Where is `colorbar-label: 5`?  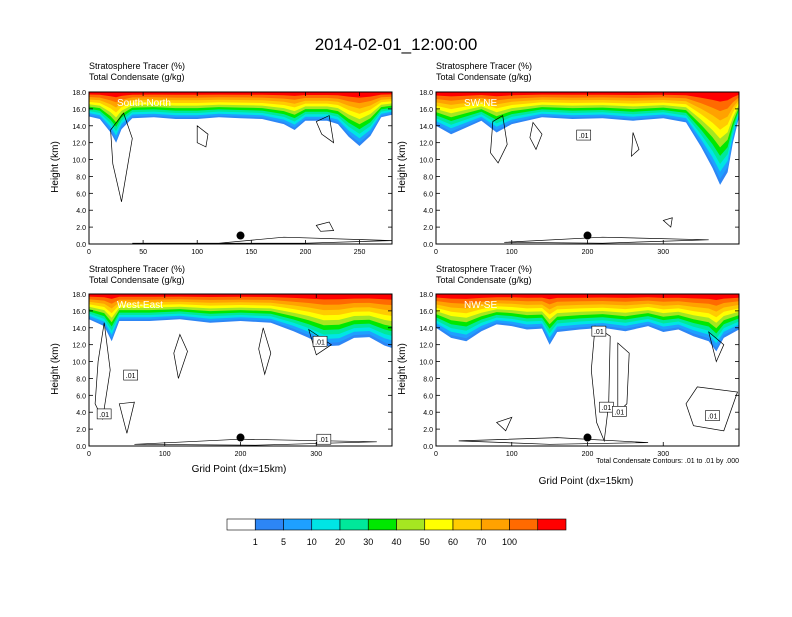
colorbar-label: 5 is located at coordinates (283, 542).